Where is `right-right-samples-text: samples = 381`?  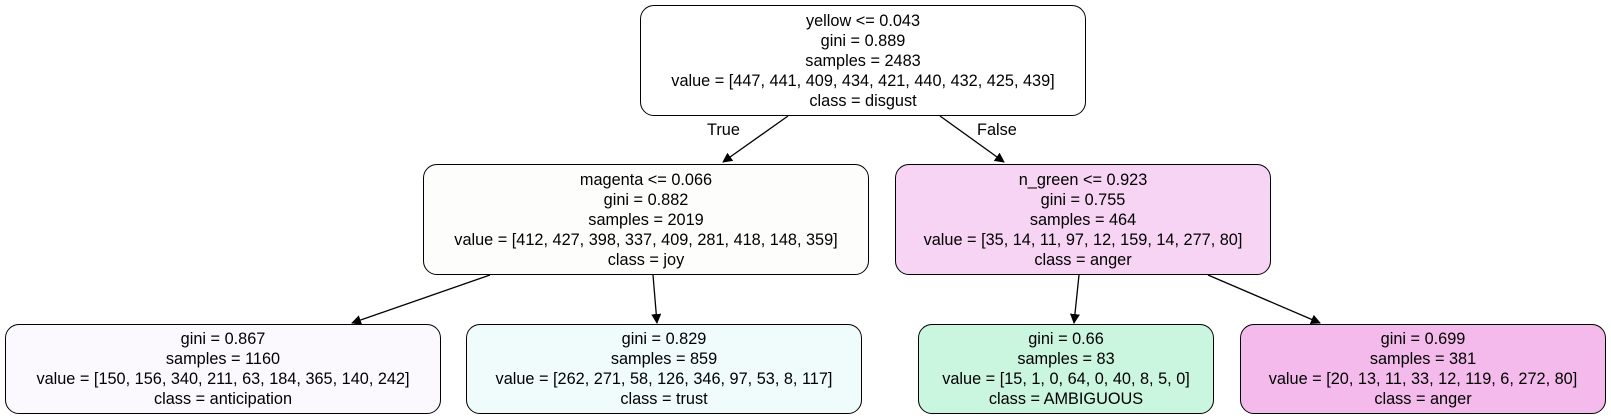 right-right-samples-text: samples = 381 is located at coordinates (1423, 359).